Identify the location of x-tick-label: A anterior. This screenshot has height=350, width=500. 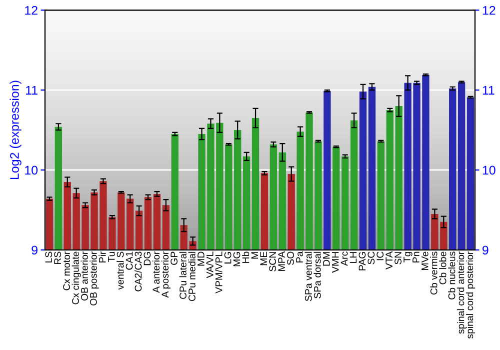
(156, 272).